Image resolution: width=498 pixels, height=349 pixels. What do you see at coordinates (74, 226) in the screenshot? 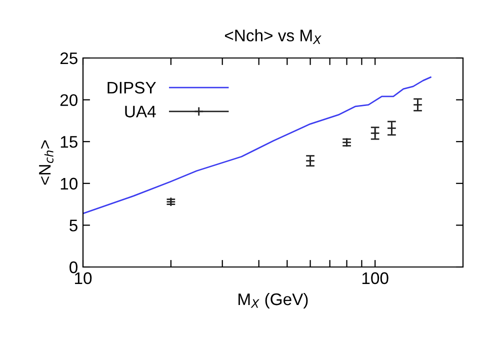
I see `y-tick-label: 5` at bounding box center [74, 226].